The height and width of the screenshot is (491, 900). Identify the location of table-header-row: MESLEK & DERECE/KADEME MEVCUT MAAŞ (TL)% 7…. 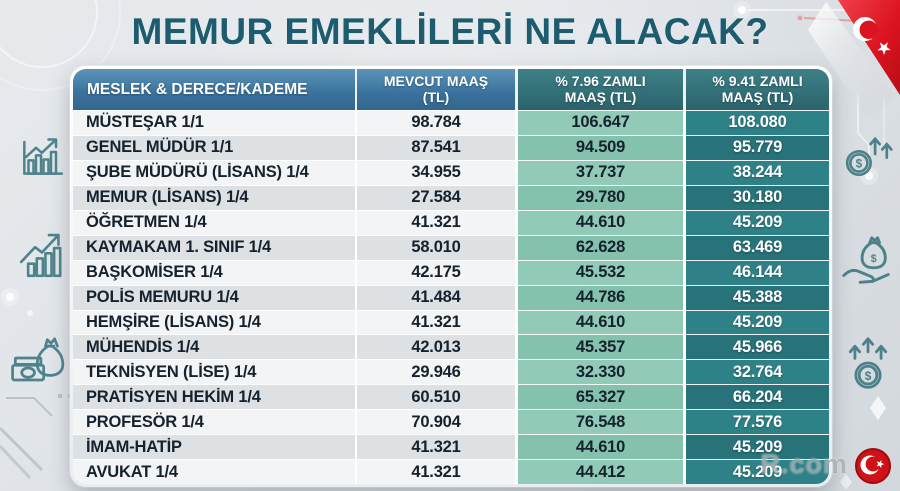
(451, 89).